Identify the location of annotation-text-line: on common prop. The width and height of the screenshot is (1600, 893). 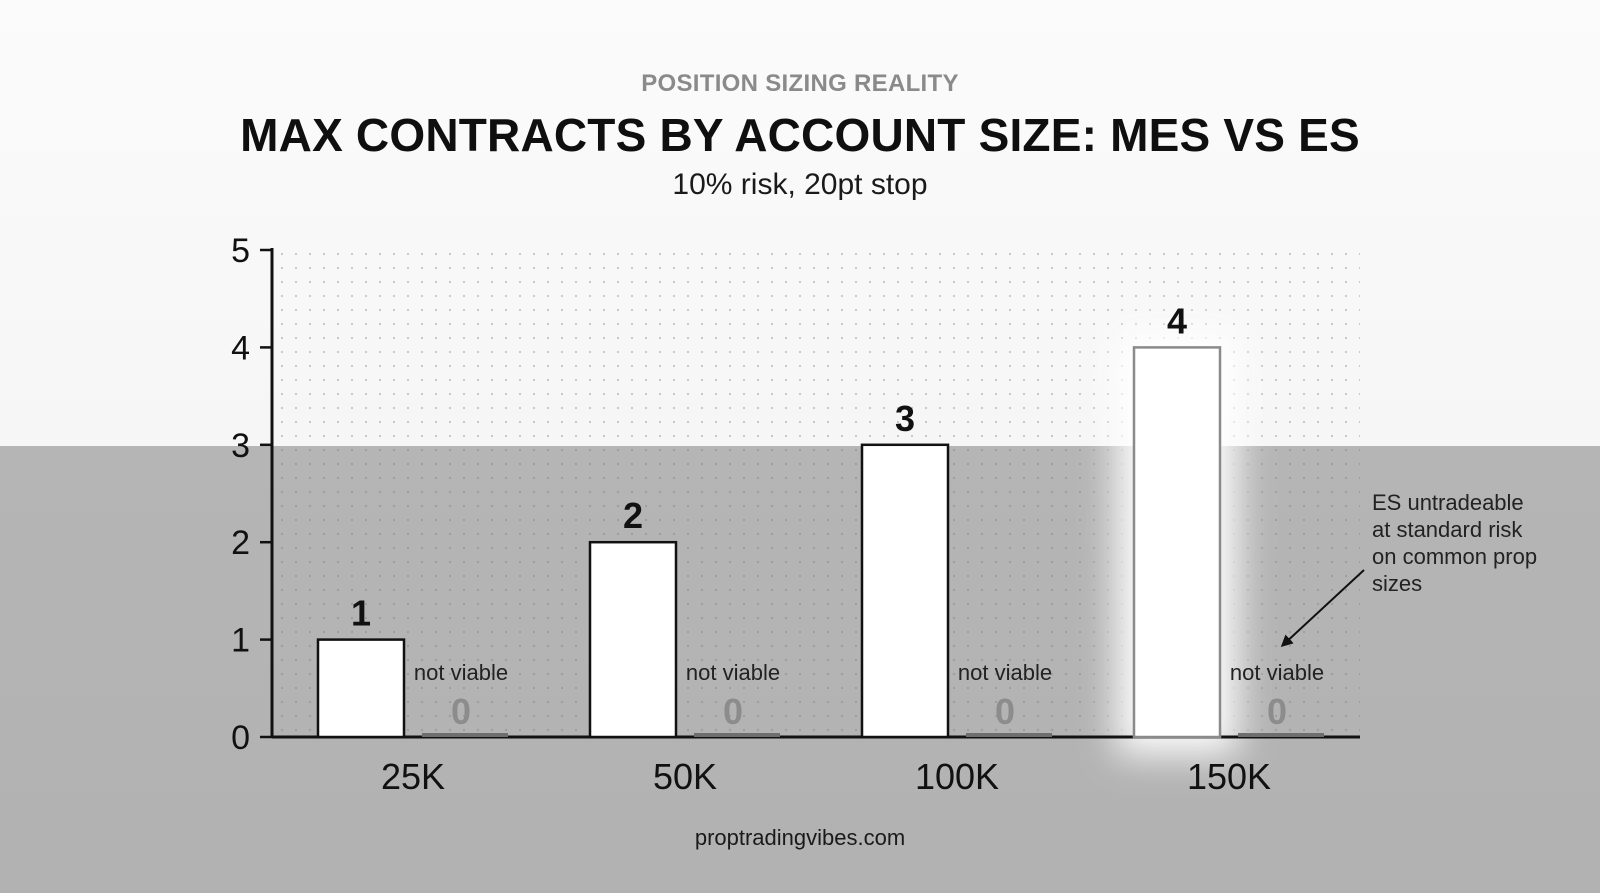
(1454, 556).